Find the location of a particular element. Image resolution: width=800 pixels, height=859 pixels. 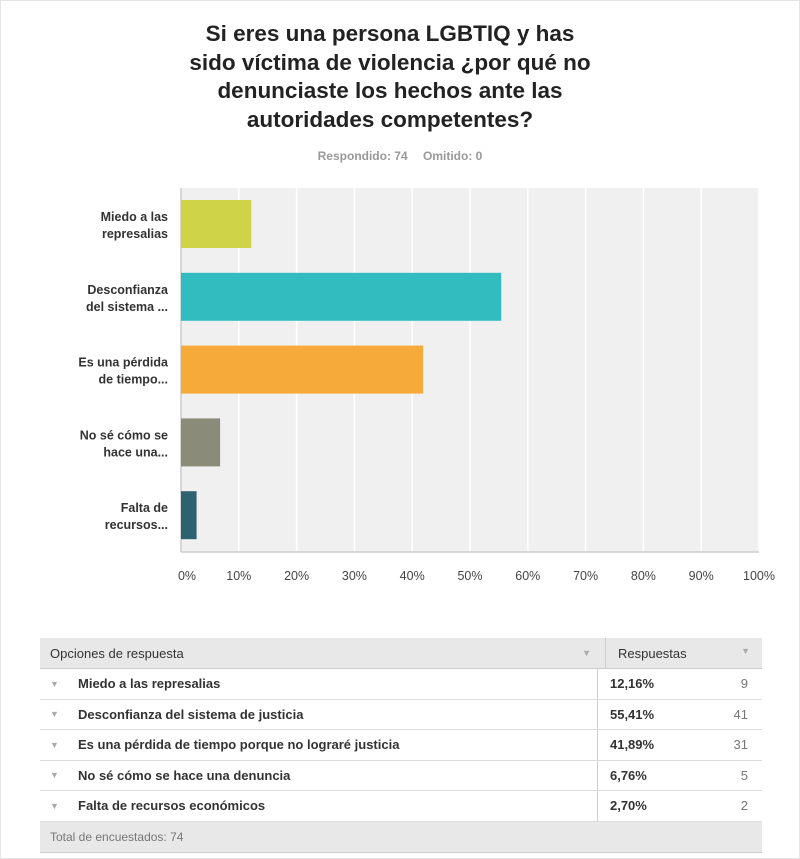

option-label: Desconfianza del sistema de justicia is located at coordinates (191, 714).